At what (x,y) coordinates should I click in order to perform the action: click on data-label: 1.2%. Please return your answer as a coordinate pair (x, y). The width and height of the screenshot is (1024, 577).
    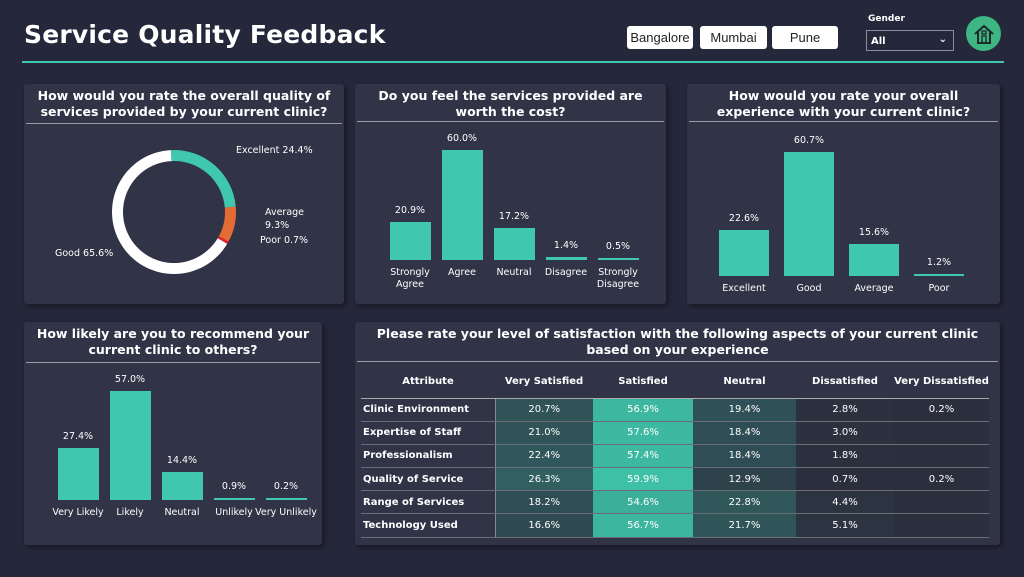
    Looking at the image, I should click on (939, 262).